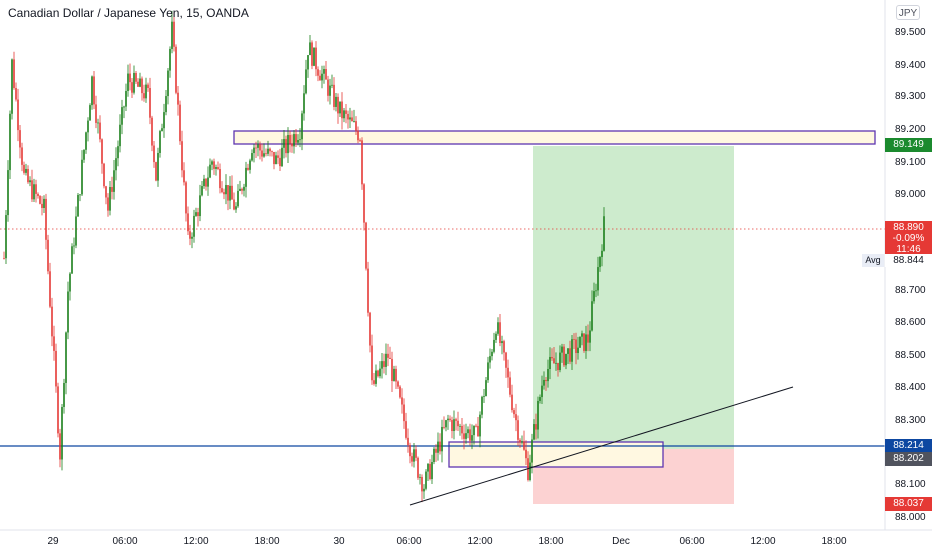 Image resolution: width=932 pixels, height=550 pixels. Describe the element at coordinates (908, 260) in the screenshot. I see `avg-price-tag: 88.844` at that location.